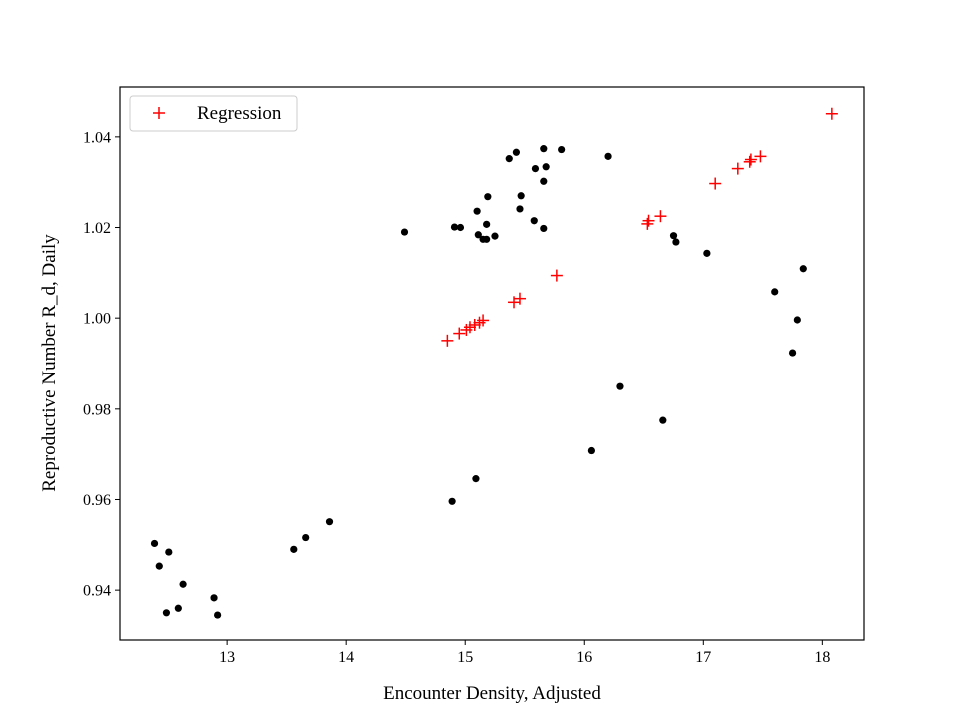 The width and height of the screenshot is (960, 720). I want to click on y-tick-label: 0.98, so click(97, 409).